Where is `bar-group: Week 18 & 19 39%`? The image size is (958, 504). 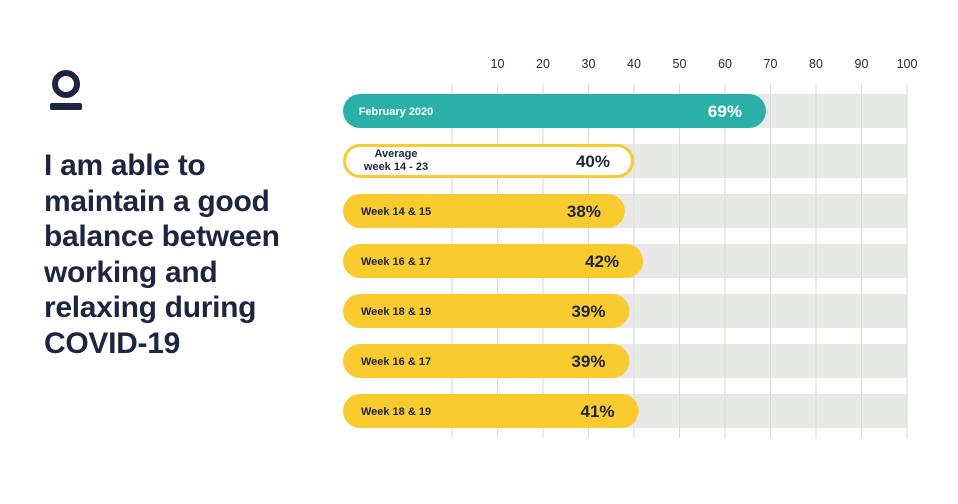
bar-group: Week 18 & 19 39% is located at coordinates (486, 311).